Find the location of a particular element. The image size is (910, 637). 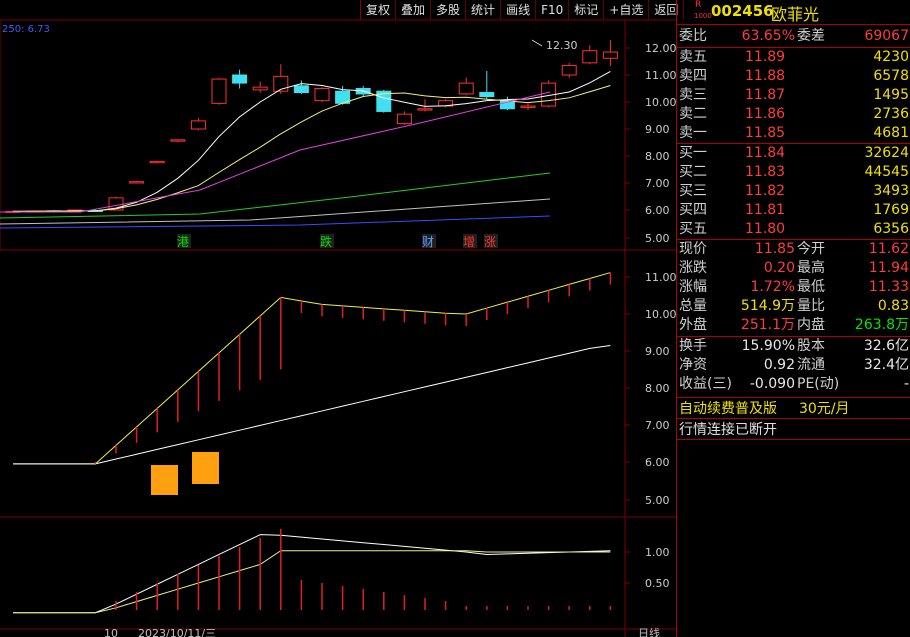

stat-value: 0.92 is located at coordinates (779, 365).